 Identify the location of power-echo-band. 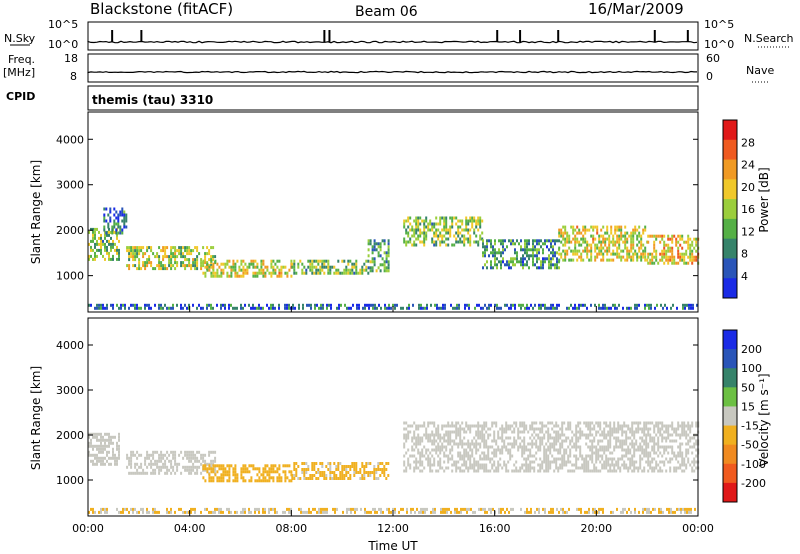
(247, 268).